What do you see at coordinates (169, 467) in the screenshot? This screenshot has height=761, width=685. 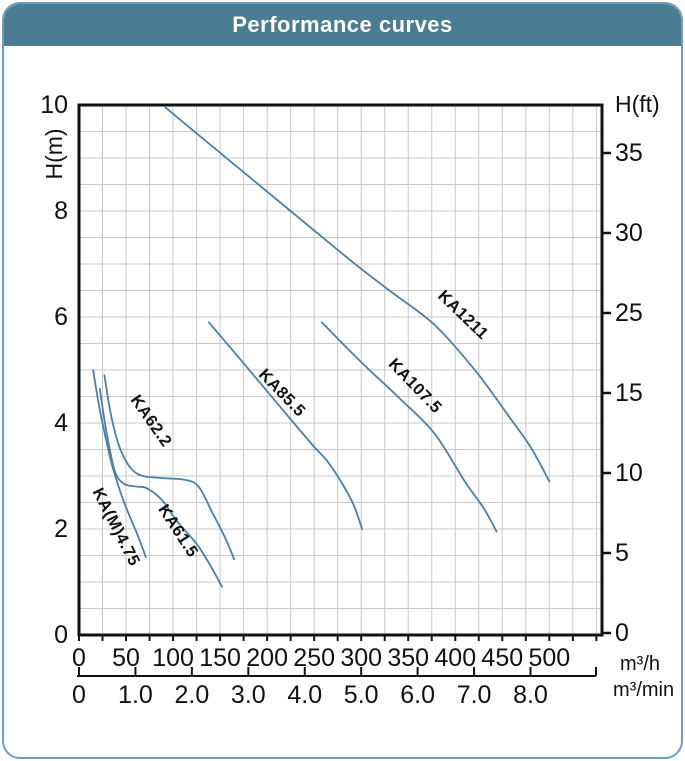 I see `curve-KA62.2` at bounding box center [169, 467].